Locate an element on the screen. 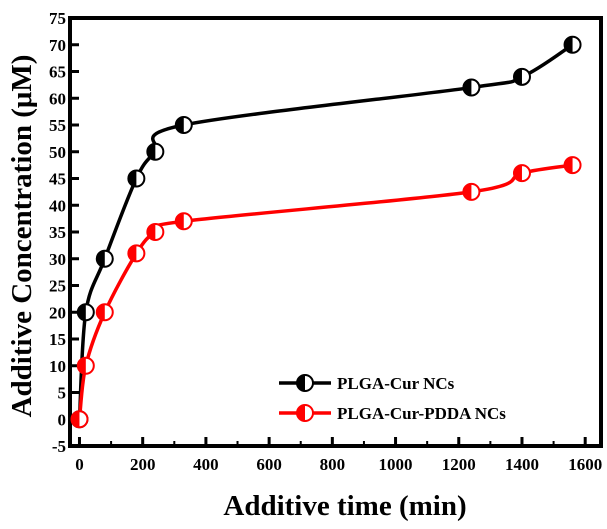 Image resolution: width=607 pixels, height=529 pixels. y-tick-label: 20 is located at coordinates (57, 312).